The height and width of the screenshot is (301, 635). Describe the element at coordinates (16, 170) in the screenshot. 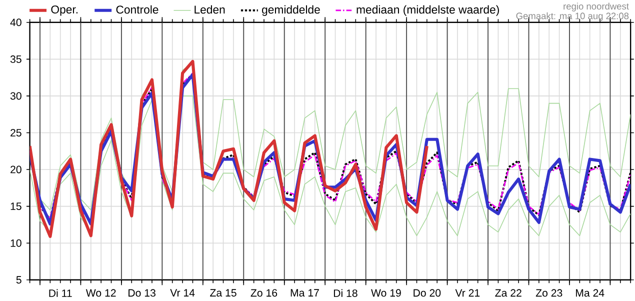

I see `y-tick-label: 20` at that location.